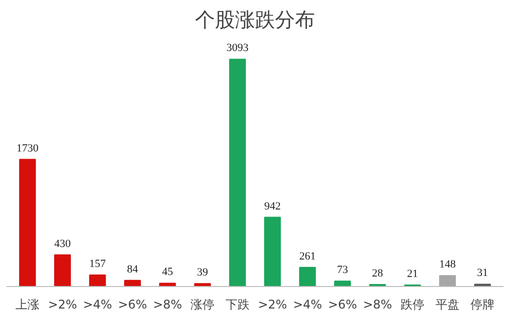 This screenshot has width=509, height=314. I want to click on data-label: 31, so click(482, 273).